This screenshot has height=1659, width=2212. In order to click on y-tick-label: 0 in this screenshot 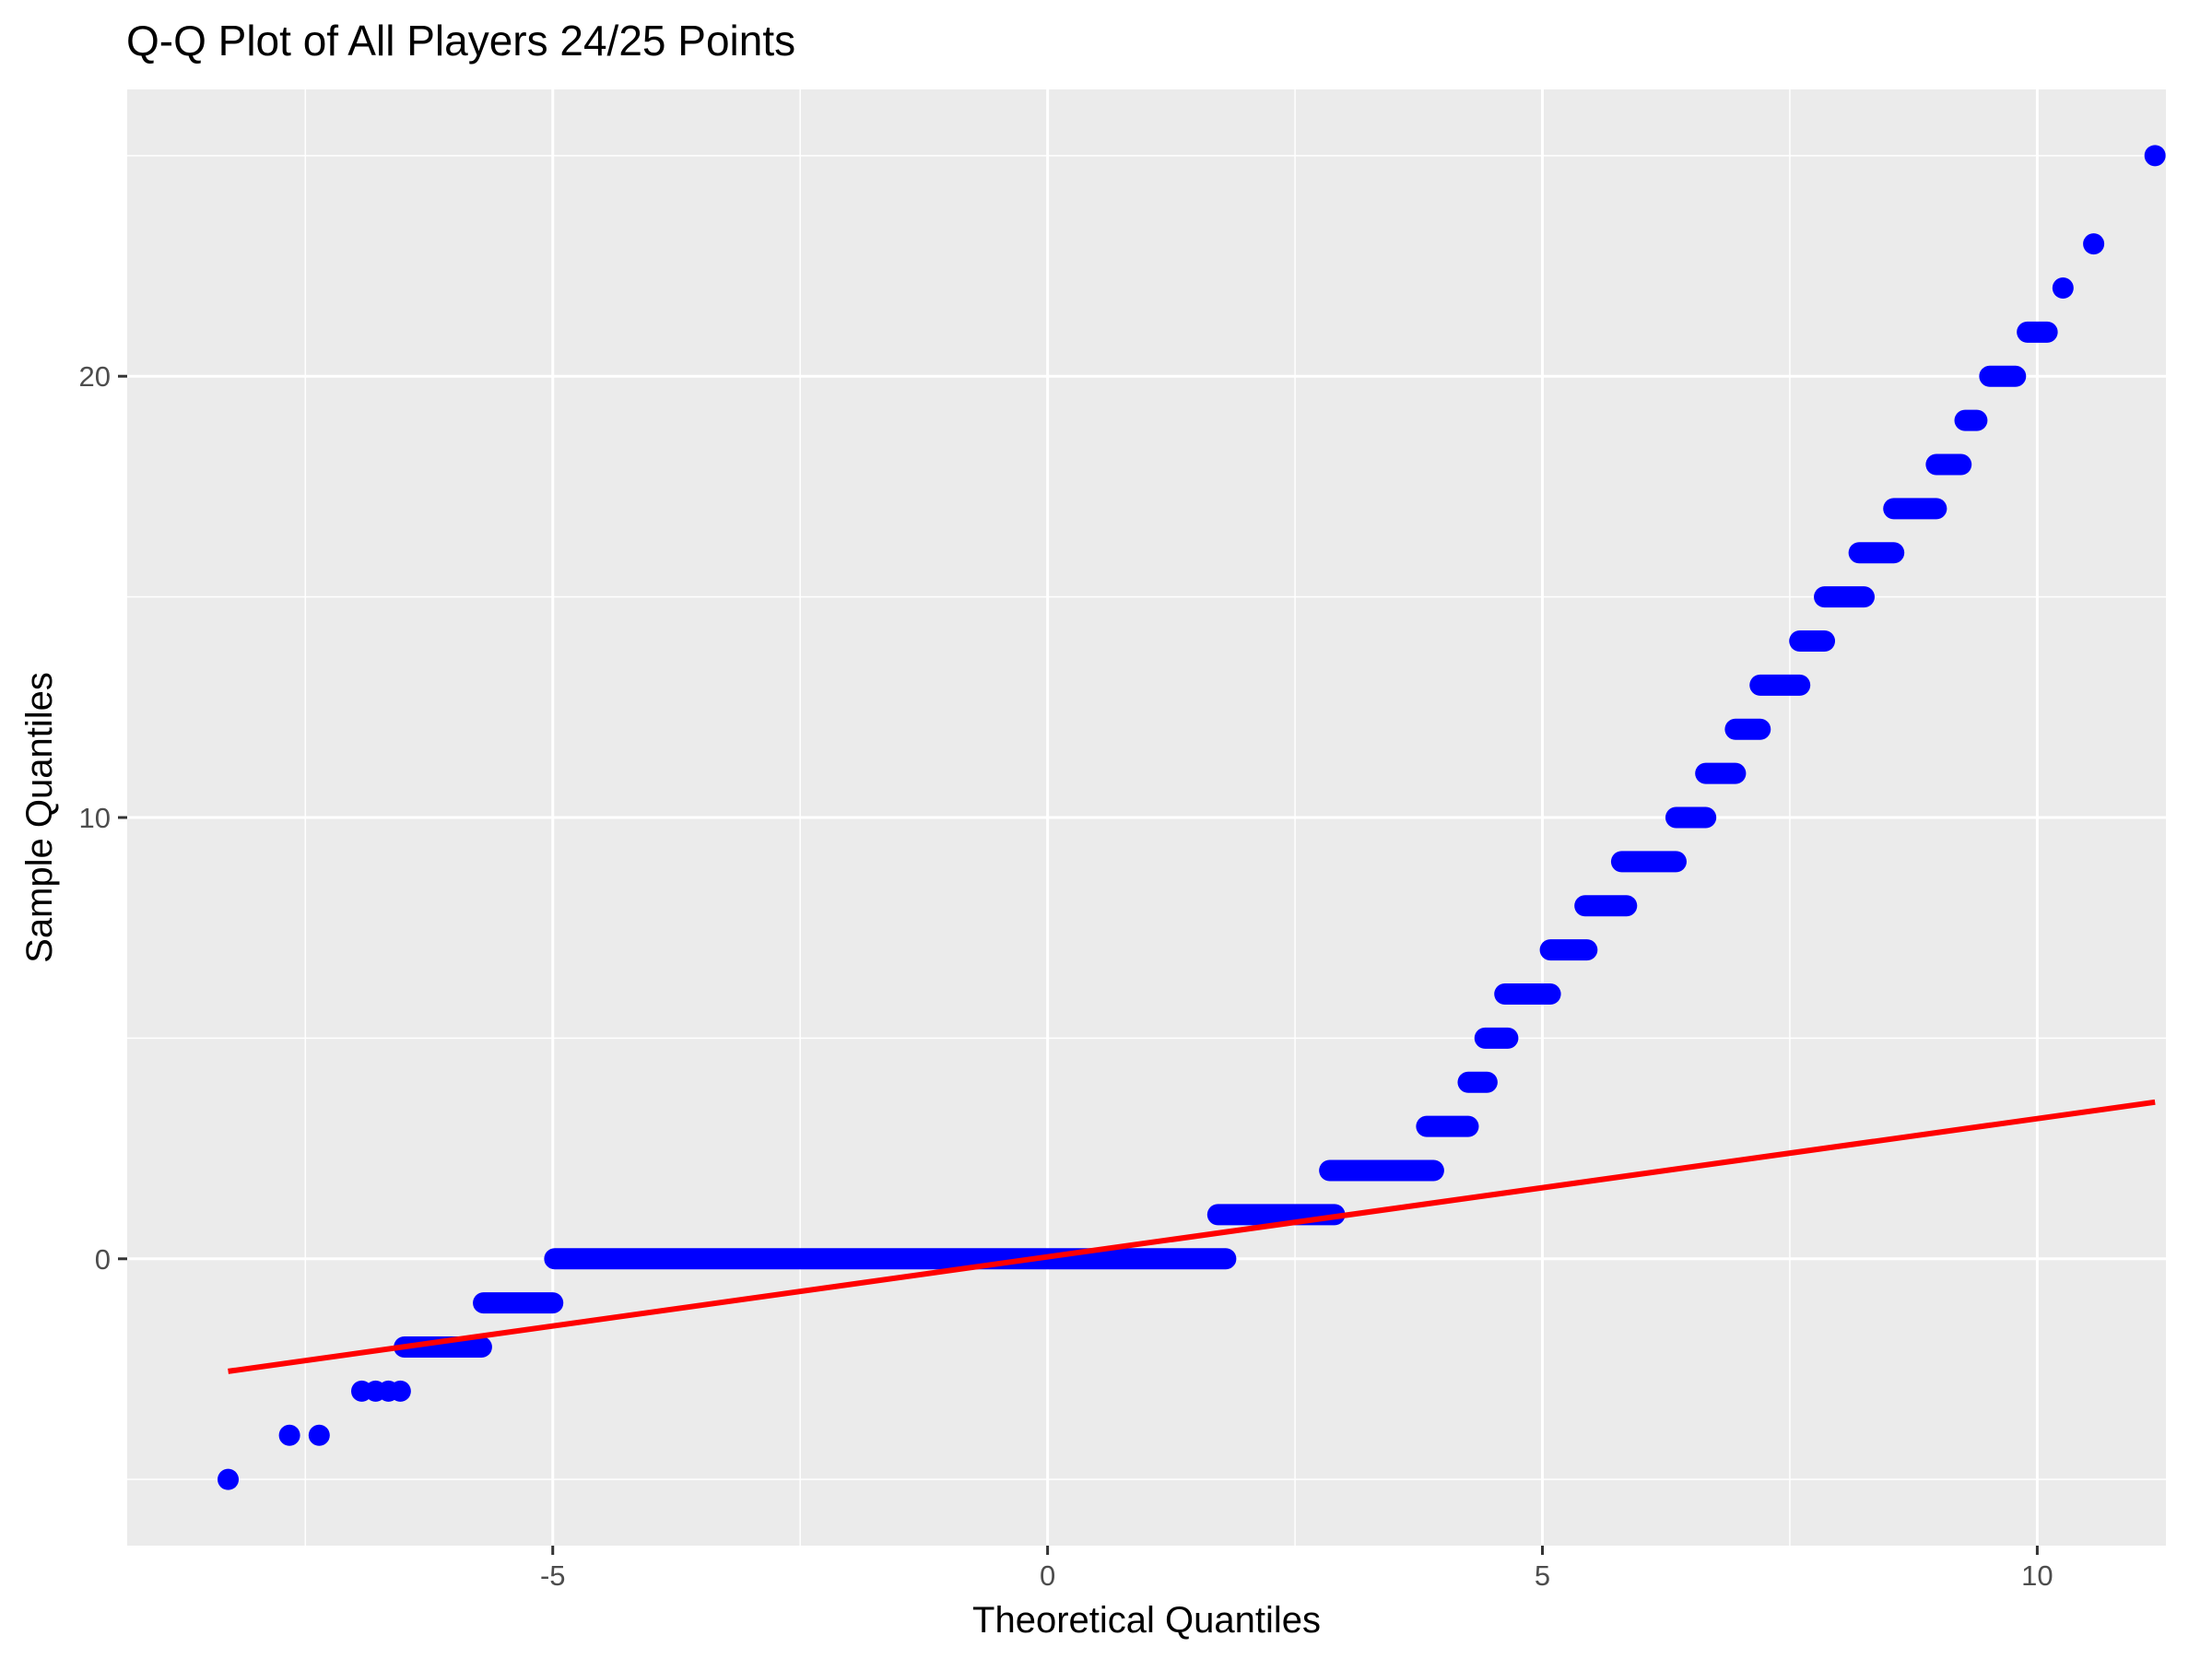, I will do `click(103, 1259)`.